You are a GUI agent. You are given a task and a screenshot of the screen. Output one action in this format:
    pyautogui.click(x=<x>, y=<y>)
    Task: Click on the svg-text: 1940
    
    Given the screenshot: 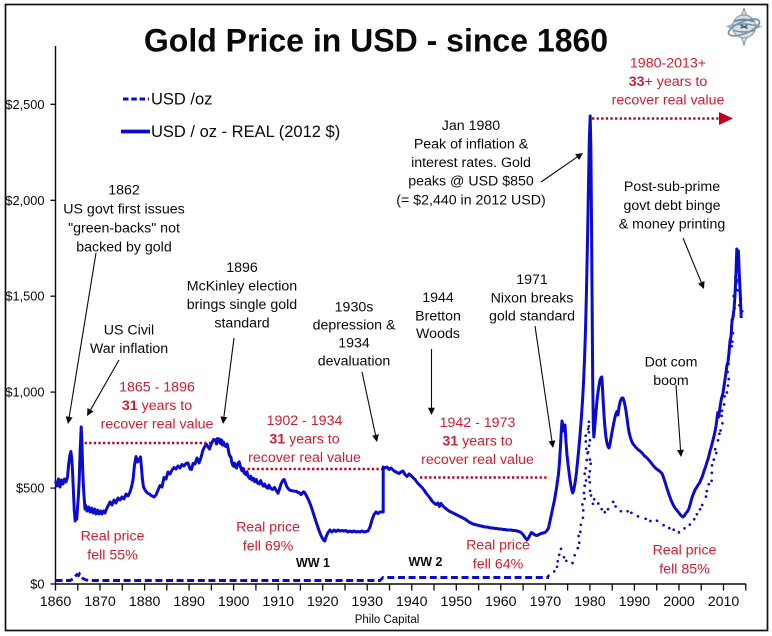 What is the action you would take?
    pyautogui.click(x=412, y=602)
    